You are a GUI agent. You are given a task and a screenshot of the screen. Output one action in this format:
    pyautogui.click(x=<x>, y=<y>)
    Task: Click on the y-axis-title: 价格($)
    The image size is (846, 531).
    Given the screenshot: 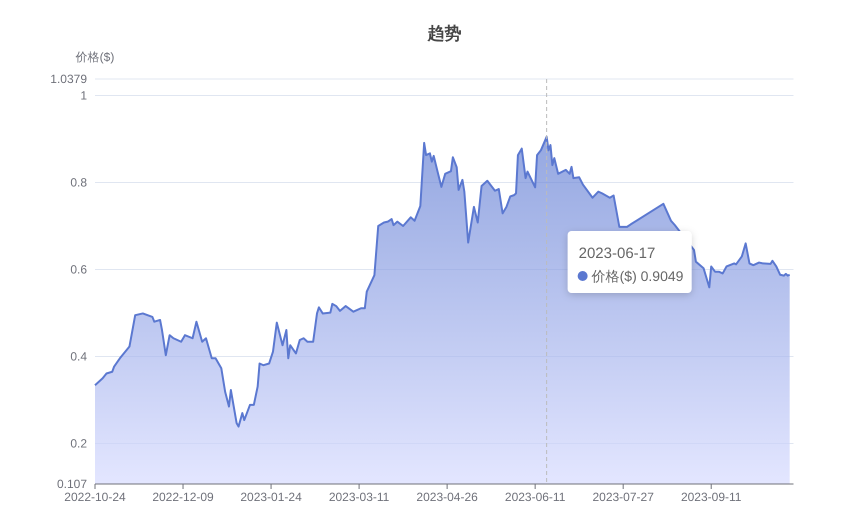 What is the action you would take?
    pyautogui.click(x=94, y=57)
    